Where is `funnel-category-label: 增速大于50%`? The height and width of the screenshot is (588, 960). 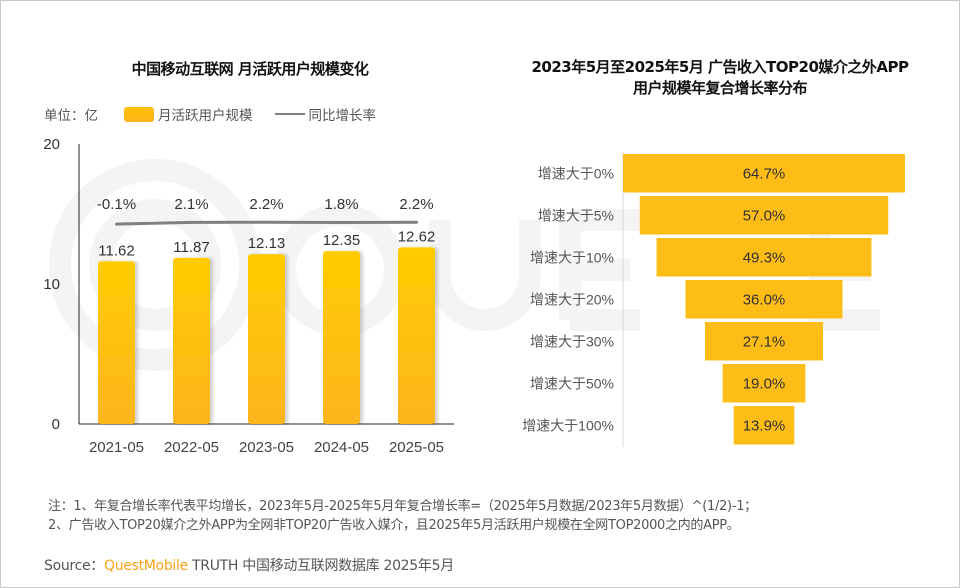
funnel-category-label: 增速大于50% is located at coordinates (572, 383).